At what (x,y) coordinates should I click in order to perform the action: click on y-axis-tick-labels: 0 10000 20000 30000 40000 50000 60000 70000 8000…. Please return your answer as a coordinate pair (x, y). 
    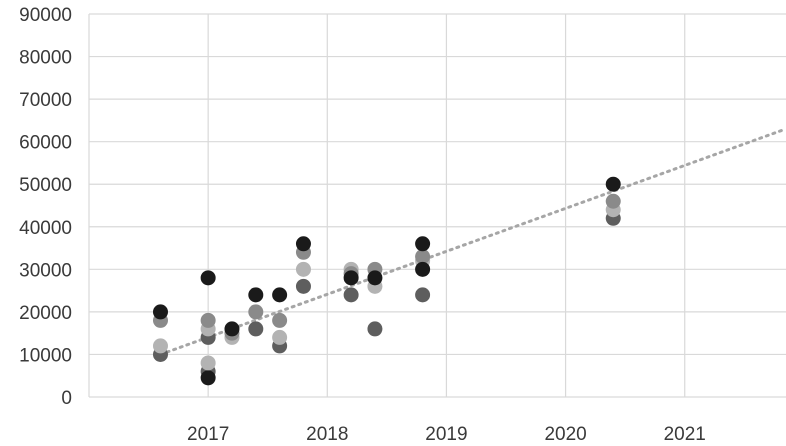
    Looking at the image, I should click on (45, 207).